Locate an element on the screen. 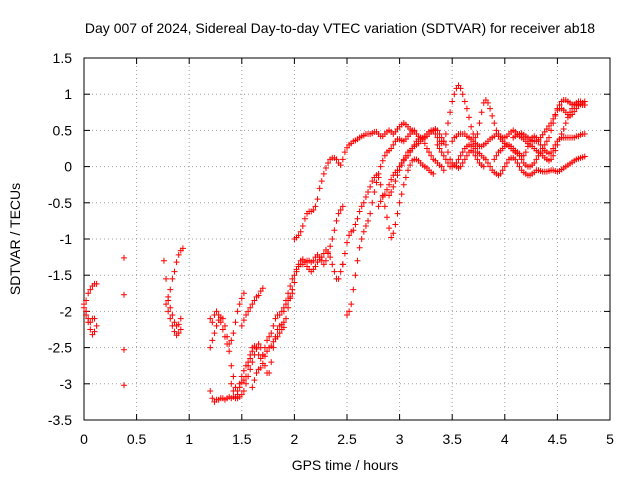 The image size is (640, 480). x-tick-label: 2 is located at coordinates (295, 439).